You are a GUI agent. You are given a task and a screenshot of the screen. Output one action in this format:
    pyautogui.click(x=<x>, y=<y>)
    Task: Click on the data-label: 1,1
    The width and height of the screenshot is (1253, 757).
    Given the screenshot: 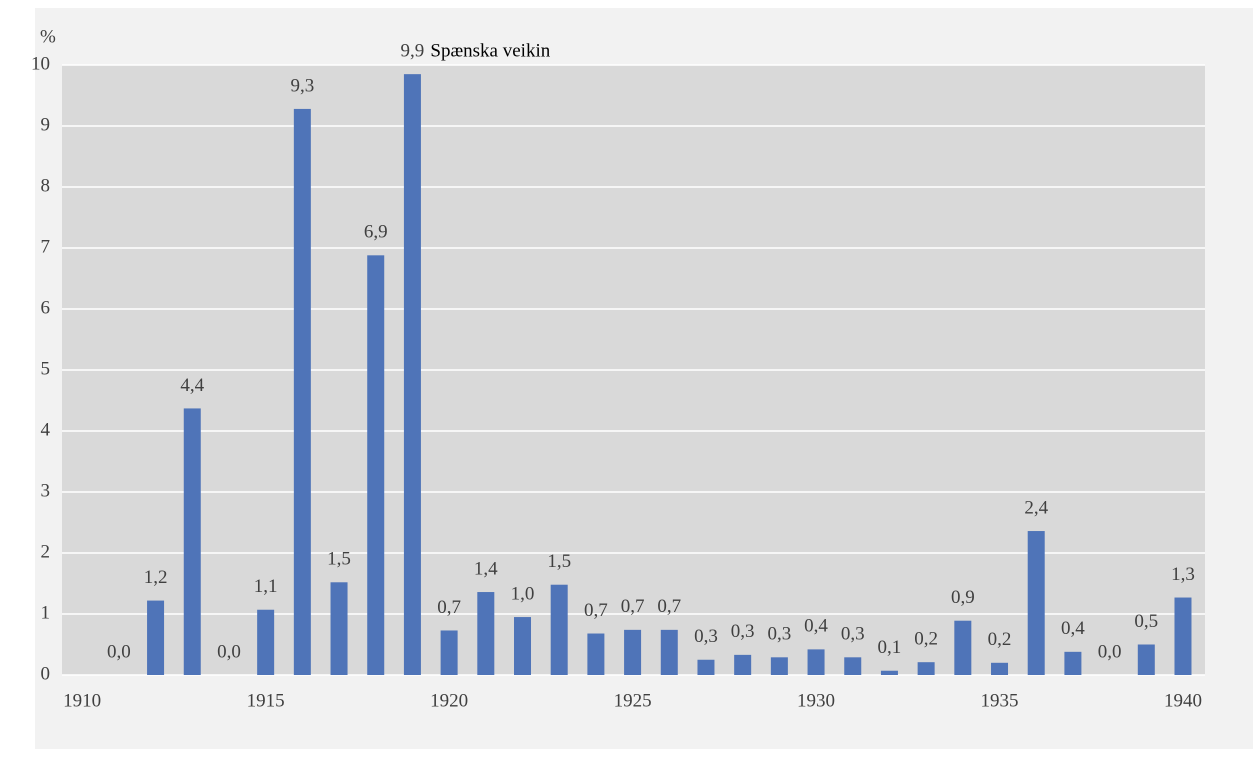 What is the action you would take?
    pyautogui.click(x=266, y=586)
    